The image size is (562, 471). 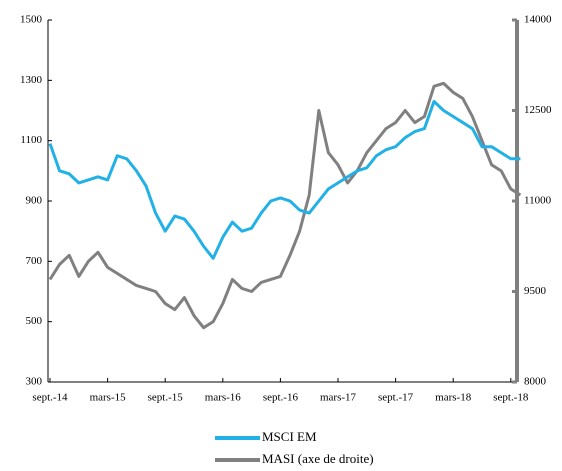 I want to click on x-tick-label: sept.-18, so click(x=511, y=398).